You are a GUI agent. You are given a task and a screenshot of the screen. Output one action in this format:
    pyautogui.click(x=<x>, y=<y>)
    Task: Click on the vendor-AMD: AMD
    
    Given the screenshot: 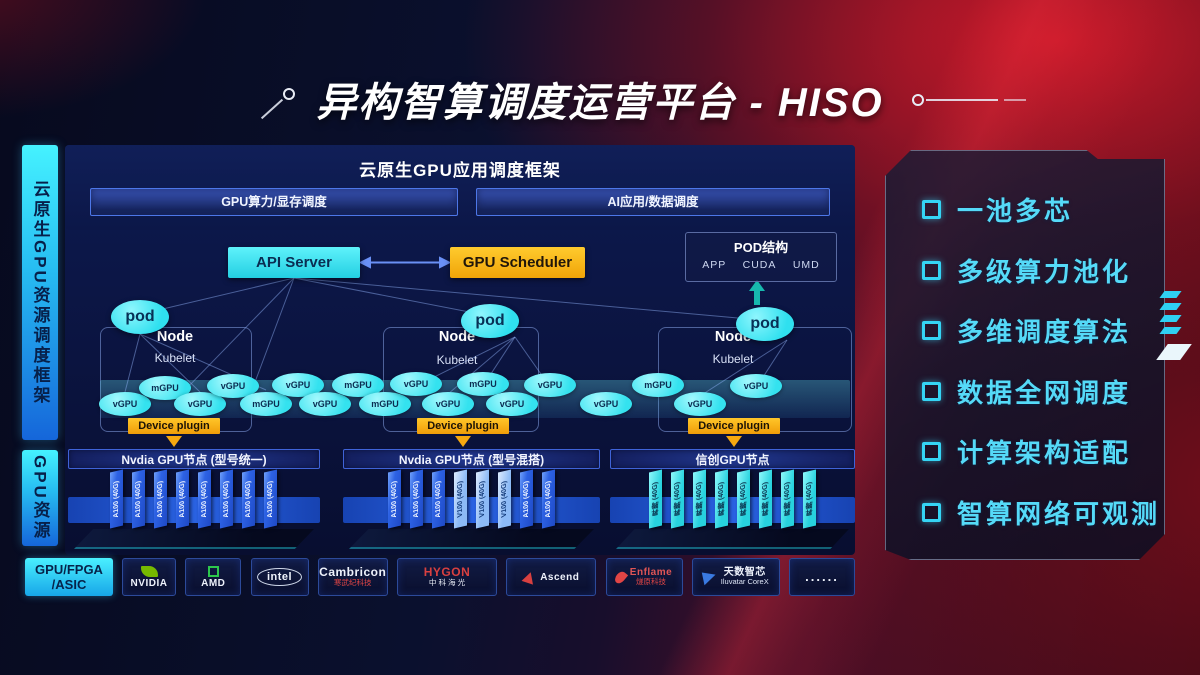 What is the action you would take?
    pyautogui.click(x=213, y=577)
    